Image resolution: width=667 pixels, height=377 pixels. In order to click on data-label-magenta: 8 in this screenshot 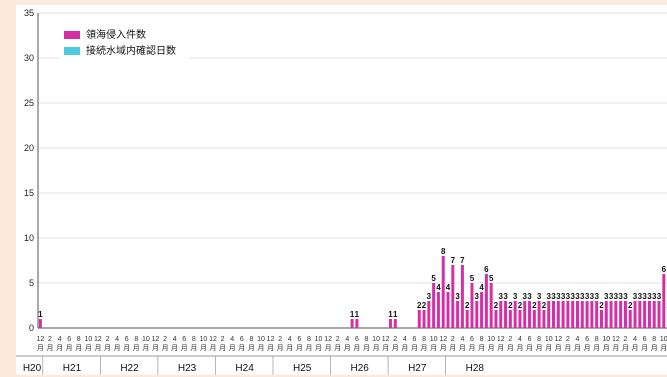, I will do `click(443, 251)`.